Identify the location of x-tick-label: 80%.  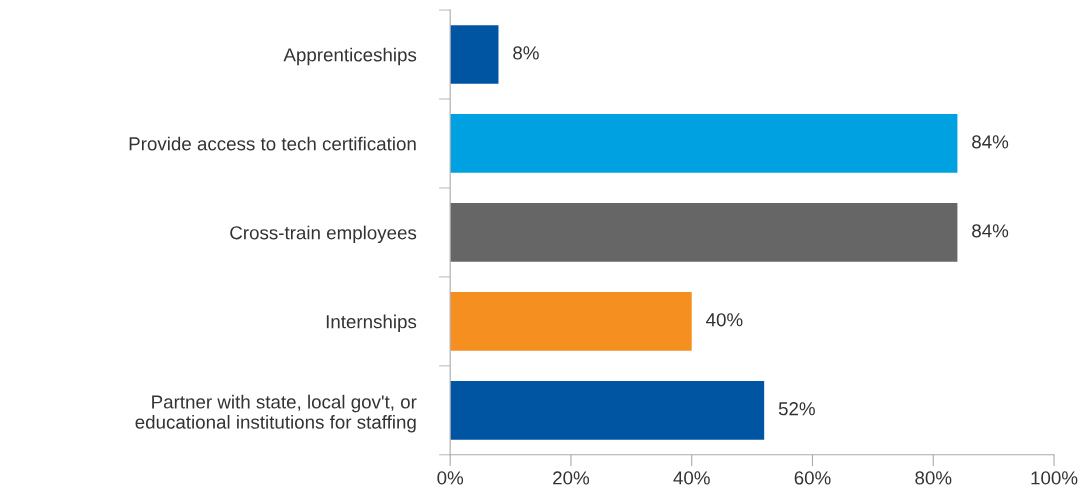
(933, 478).